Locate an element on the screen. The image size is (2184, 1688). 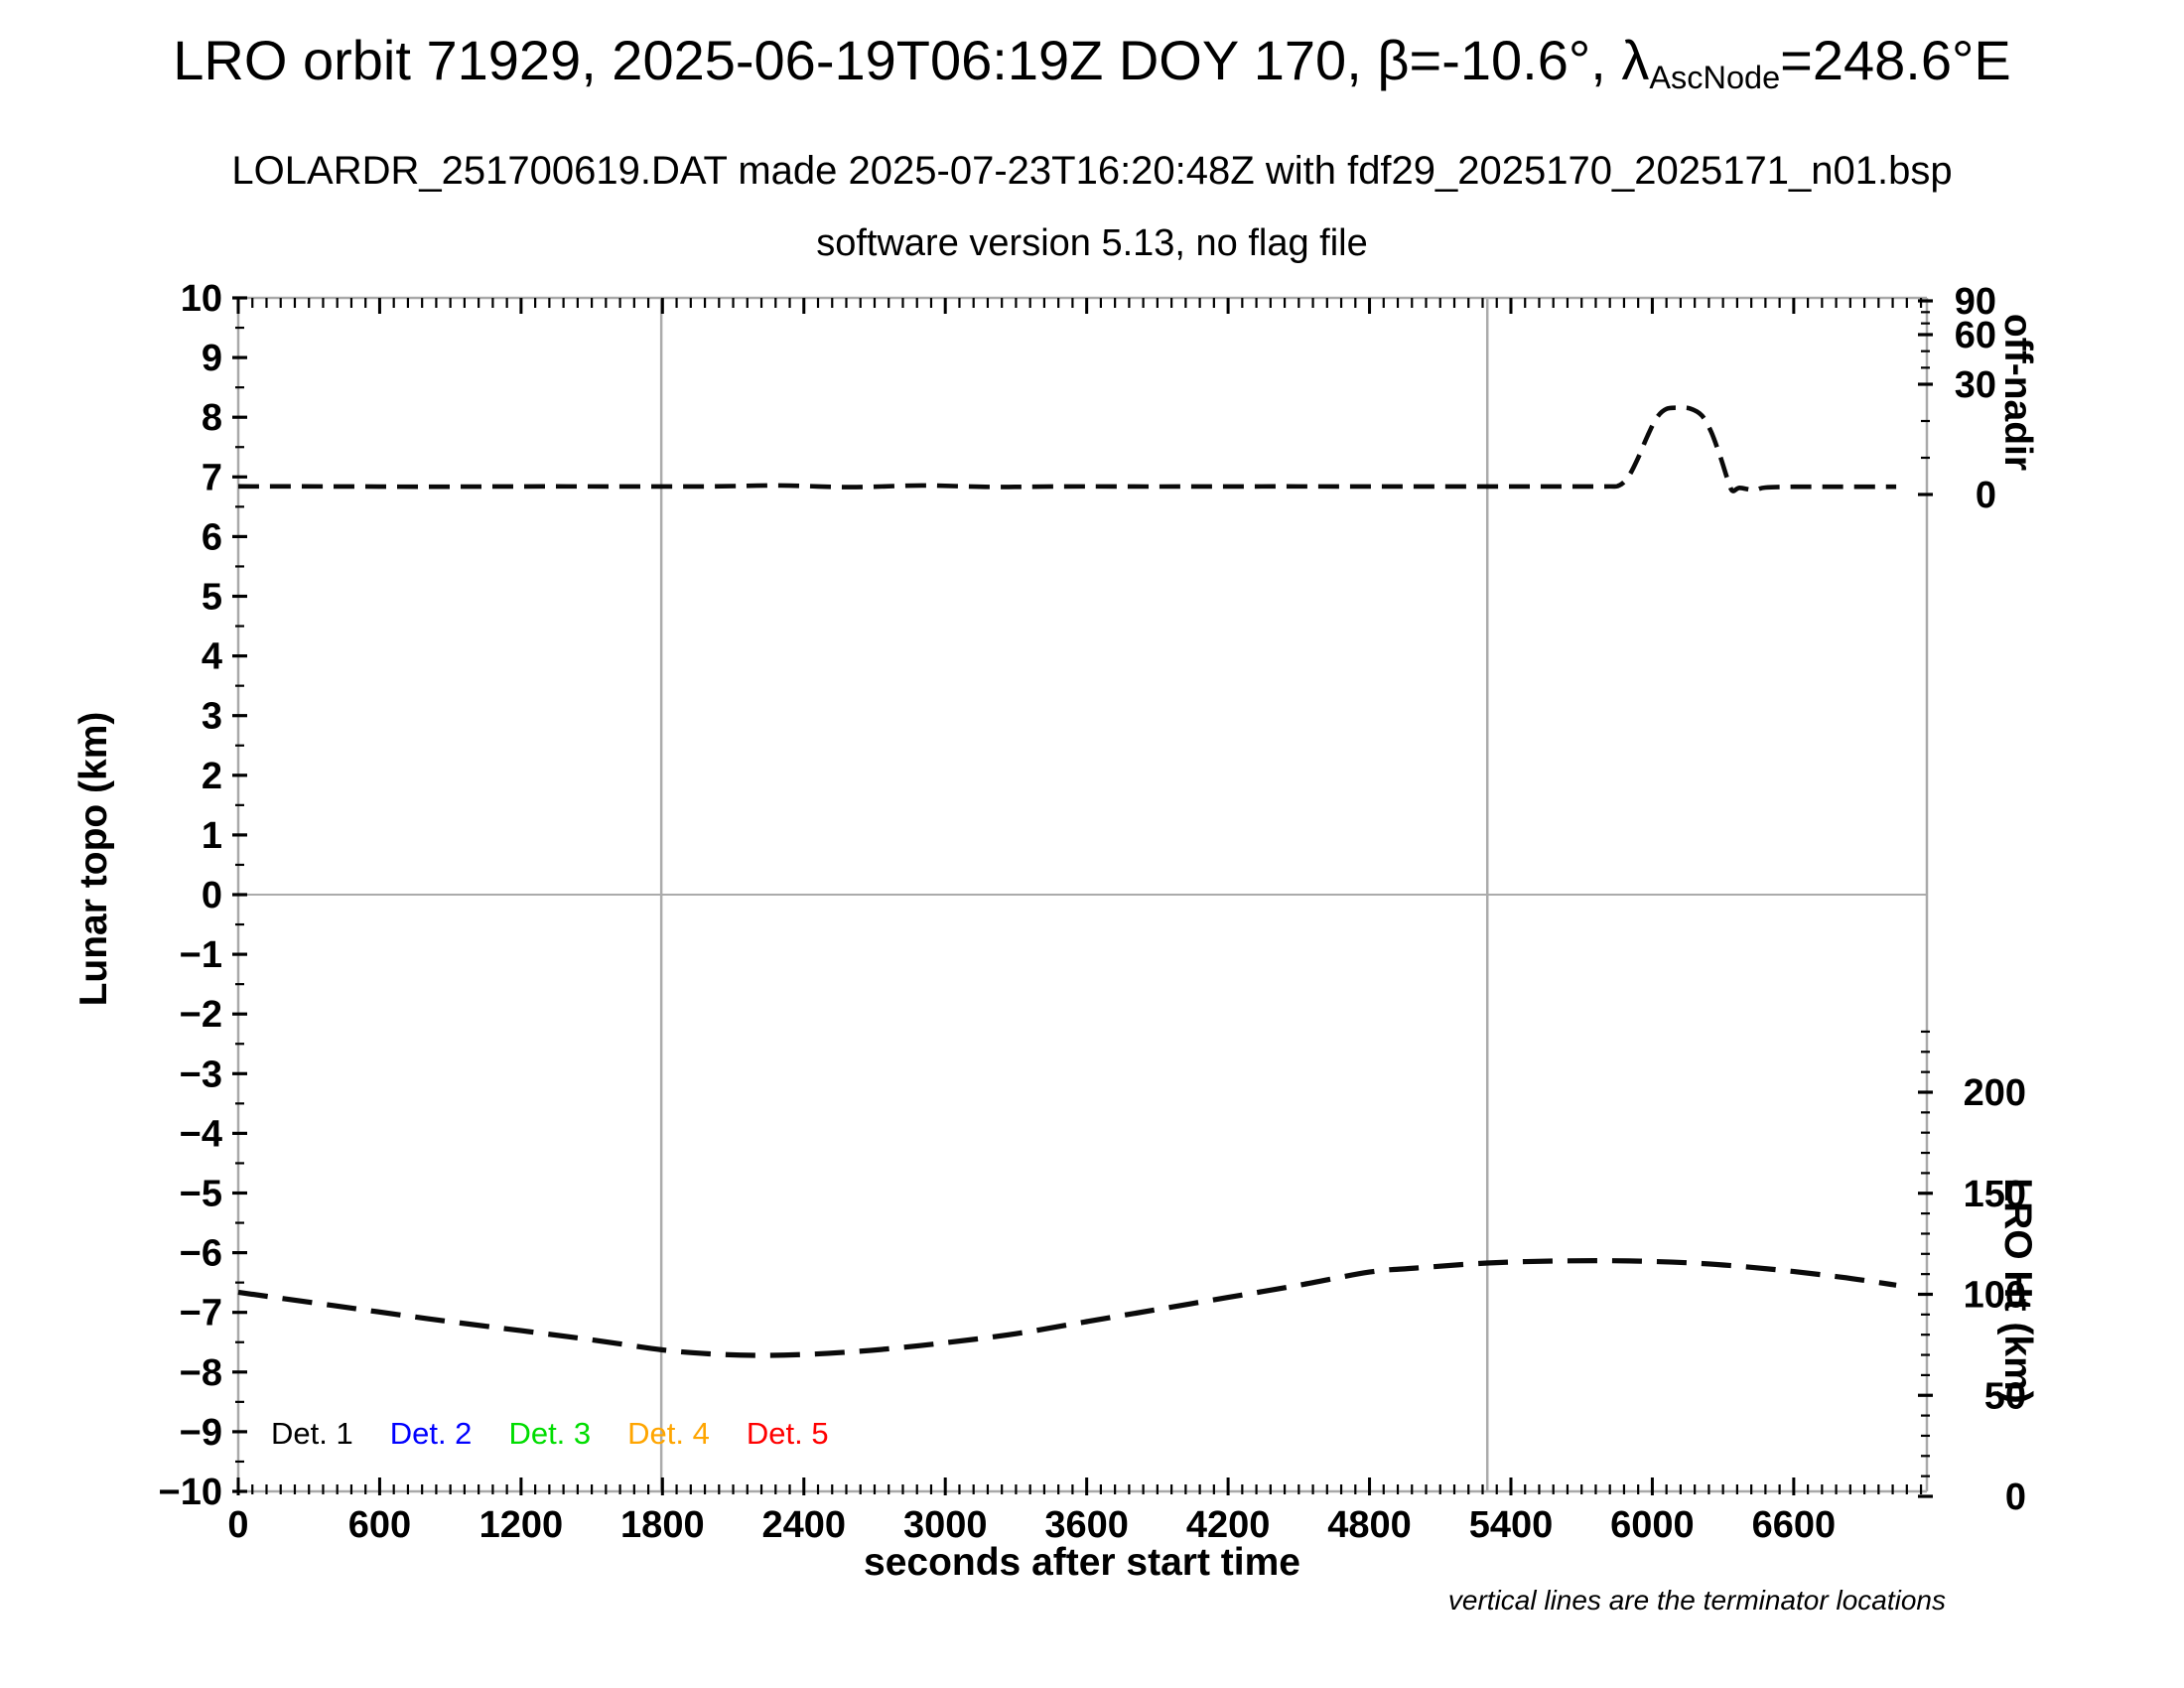
y-left-tick-label: −5 is located at coordinates (201, 1194).